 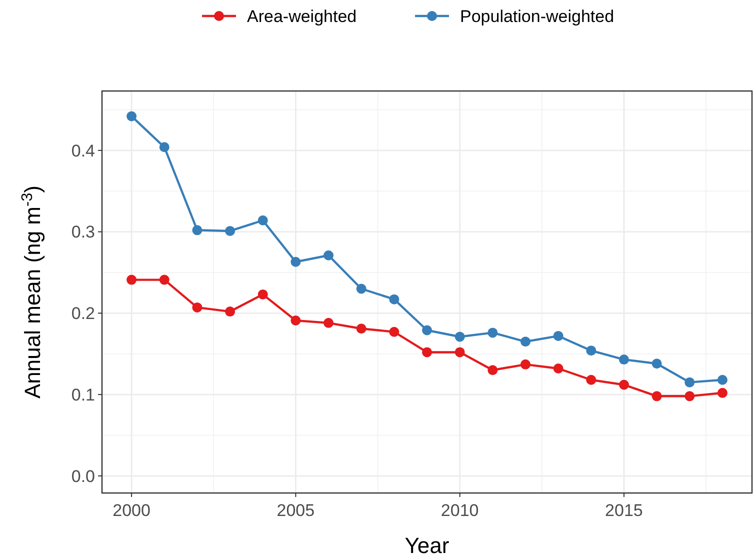 I want to click on y-tick-label: 0.3, so click(x=83, y=232).